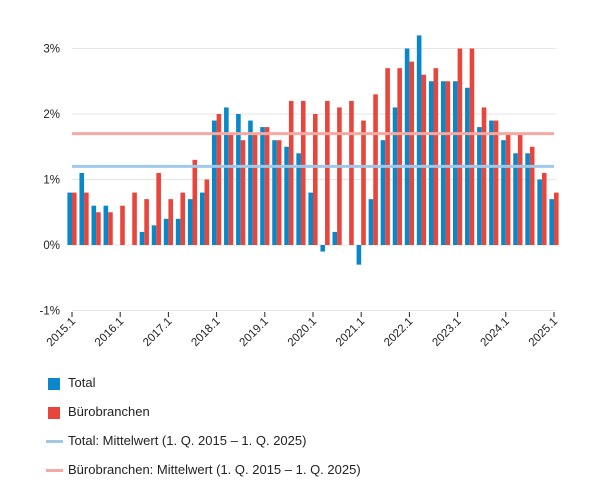 The width and height of the screenshot is (604, 499). Describe the element at coordinates (205, 332) in the screenshot. I see `x-tick-label: 2018.1` at that location.